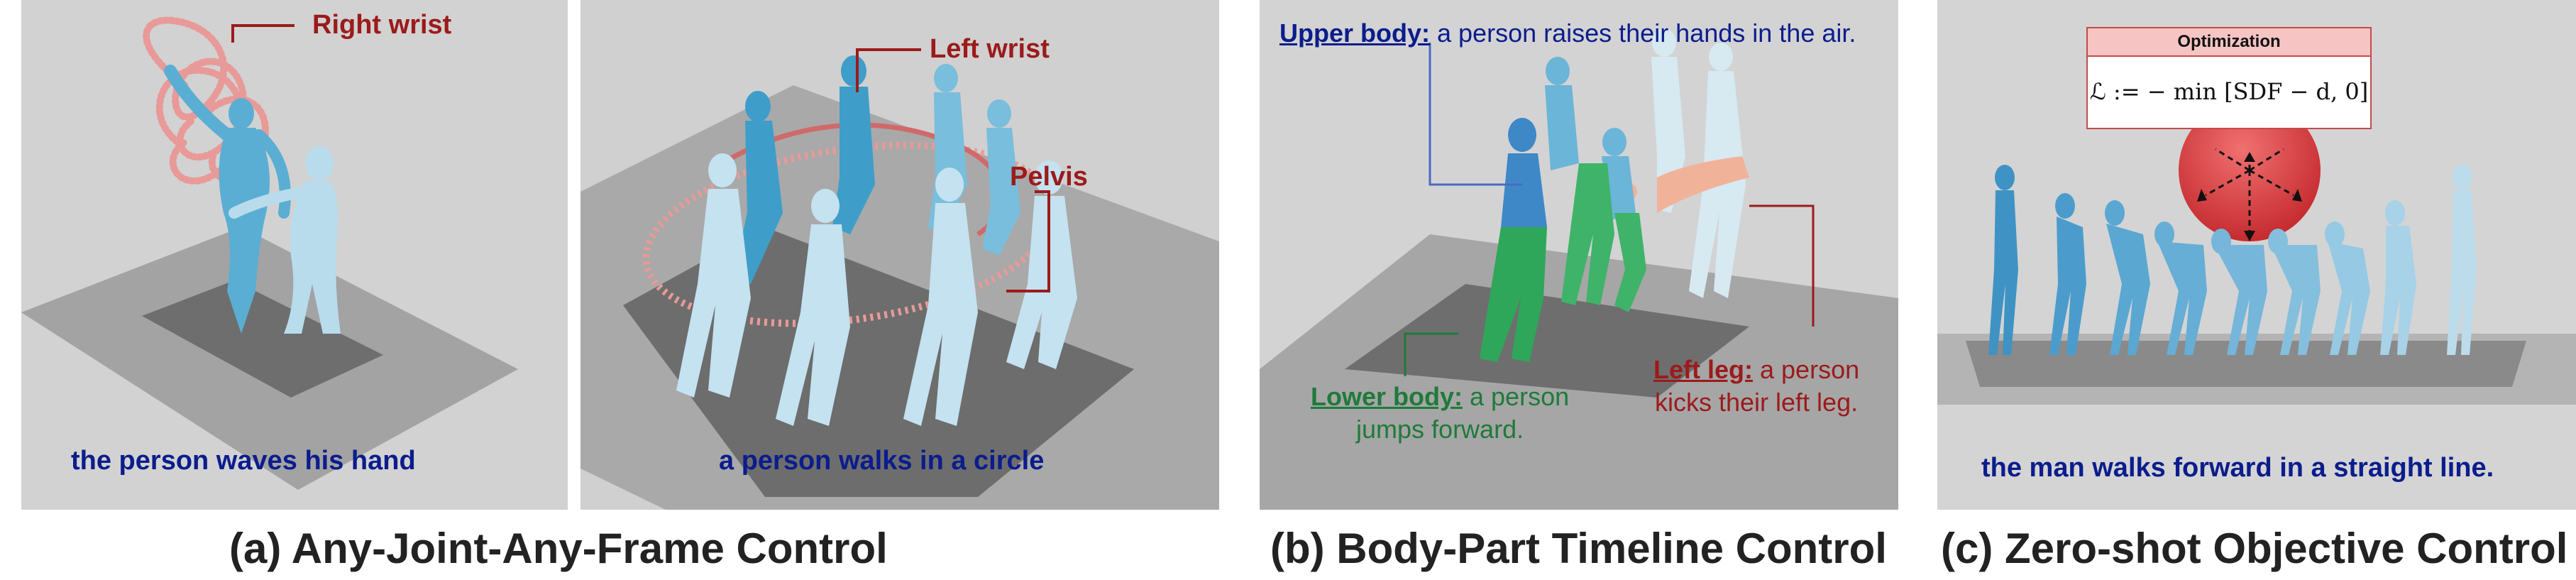 This screenshot has width=2576, height=580. What do you see at coordinates (1757, 403) in the screenshot?
I see `left-leg-text-2: kicks their left leg.` at bounding box center [1757, 403].